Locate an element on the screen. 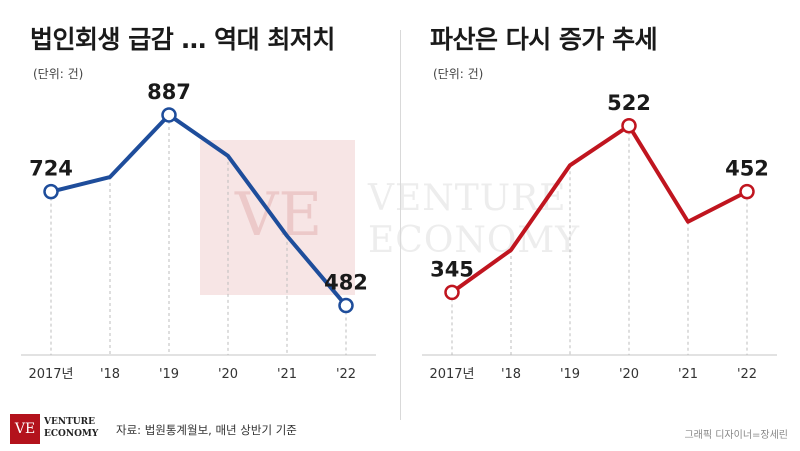  data-value-label: 345 is located at coordinates (452, 269).